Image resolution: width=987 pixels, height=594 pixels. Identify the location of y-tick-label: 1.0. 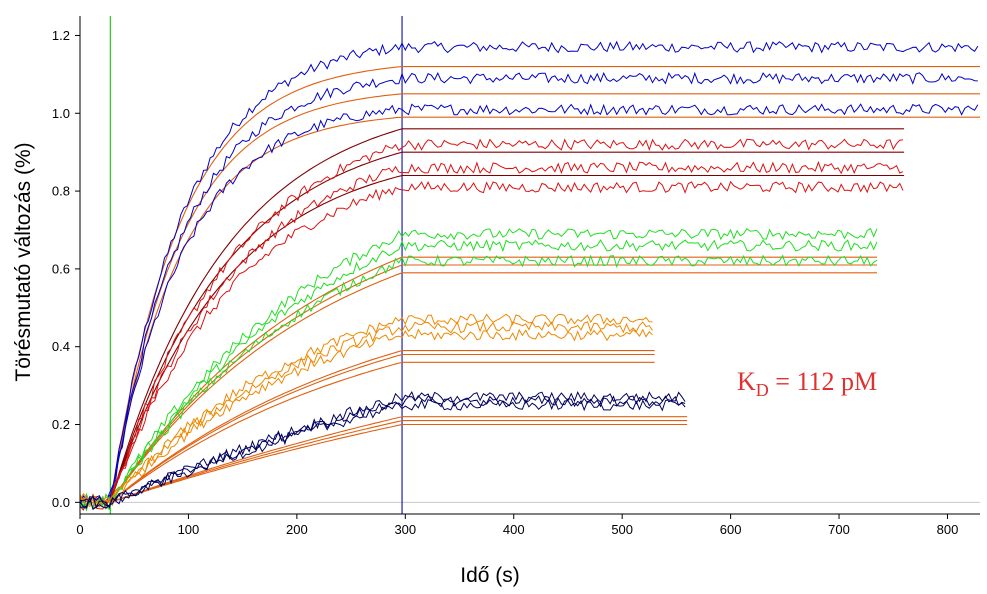
(61, 113).